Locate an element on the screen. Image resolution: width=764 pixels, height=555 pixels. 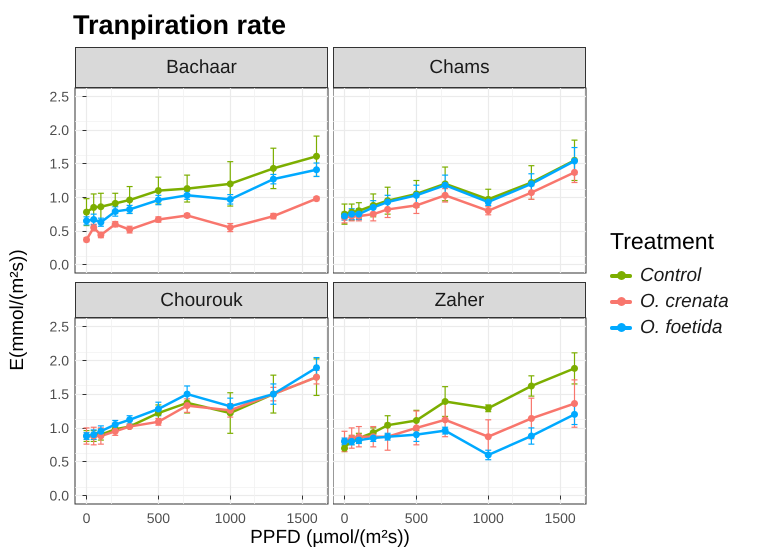
legend-title: Treatment is located at coordinates (662, 241).